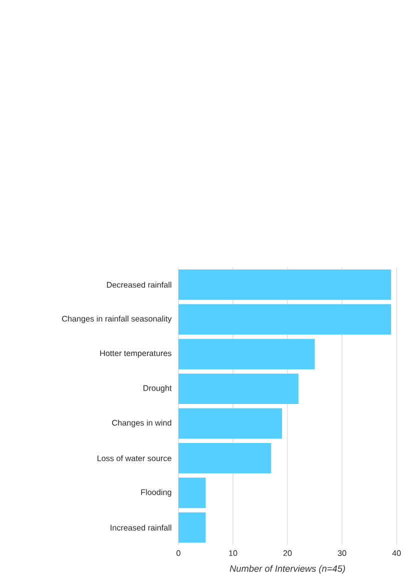  What do you see at coordinates (233, 553) in the screenshot?
I see `x-tick-label: 10` at bounding box center [233, 553].